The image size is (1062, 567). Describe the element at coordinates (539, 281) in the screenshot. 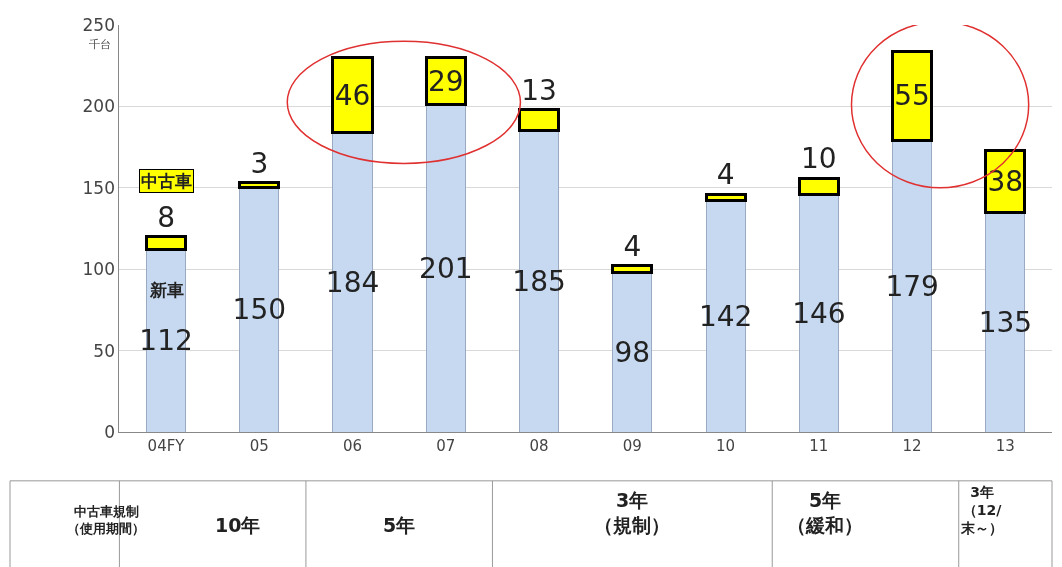

I see `data-label: 185` at that location.